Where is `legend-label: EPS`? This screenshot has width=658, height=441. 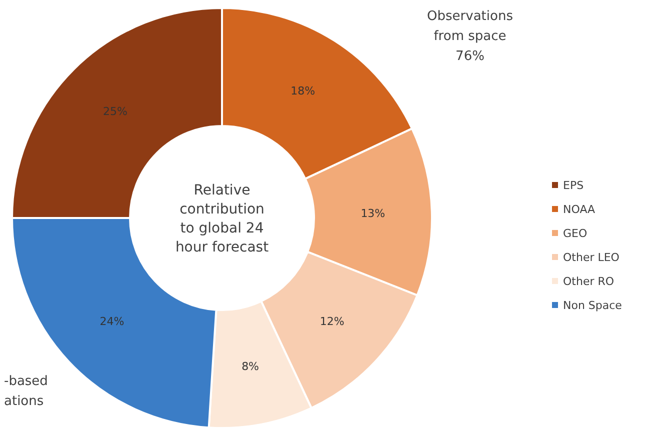
legend-label: EPS is located at coordinates (573, 185).